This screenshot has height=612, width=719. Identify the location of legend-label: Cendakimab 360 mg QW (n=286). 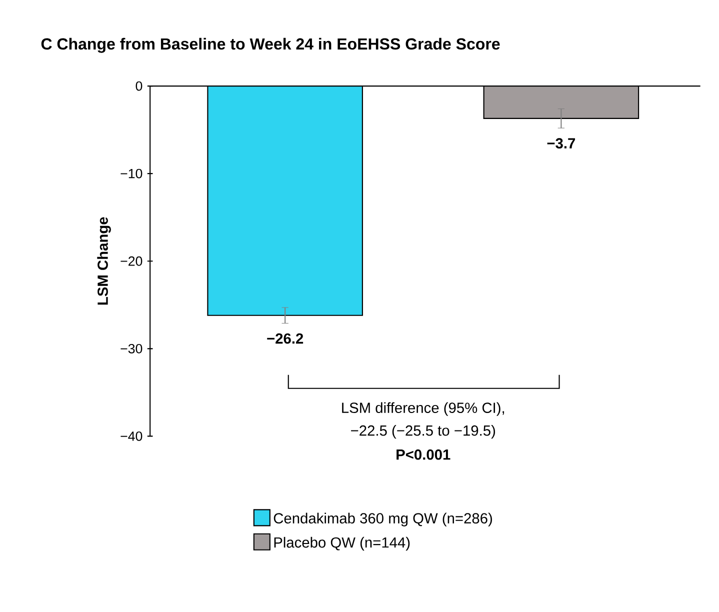
(383, 519).